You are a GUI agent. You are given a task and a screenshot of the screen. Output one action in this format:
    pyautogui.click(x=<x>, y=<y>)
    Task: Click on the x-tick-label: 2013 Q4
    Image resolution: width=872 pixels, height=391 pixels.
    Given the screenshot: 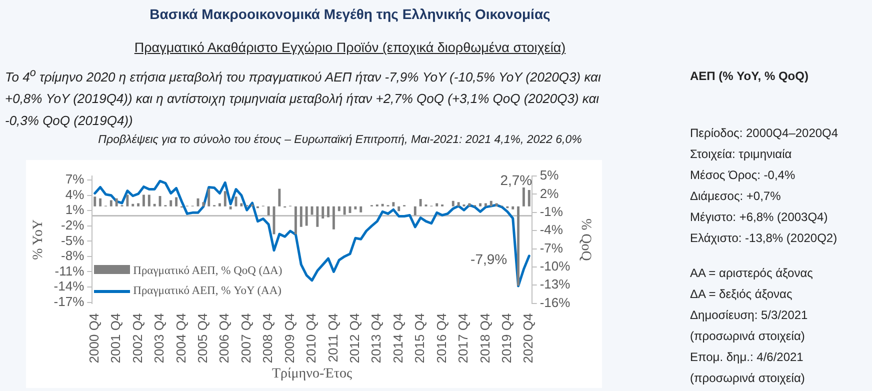 What is the action you would take?
    pyautogui.click(x=376, y=338)
    